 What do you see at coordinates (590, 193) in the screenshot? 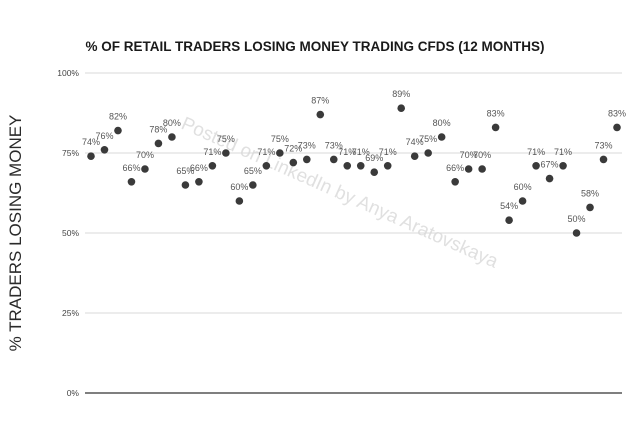
I see `data-label: 58%` at bounding box center [590, 193].